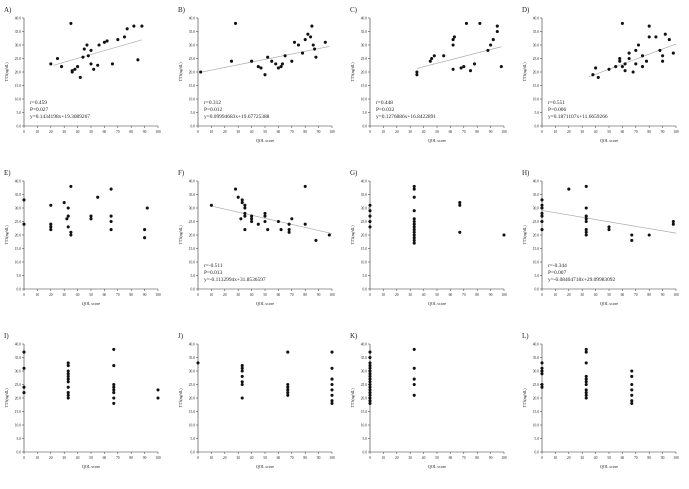 This screenshot has width=689, height=489. Describe the element at coordinates (19, 289) in the screenshot. I see `y-tick-label: 0.0` at that location.